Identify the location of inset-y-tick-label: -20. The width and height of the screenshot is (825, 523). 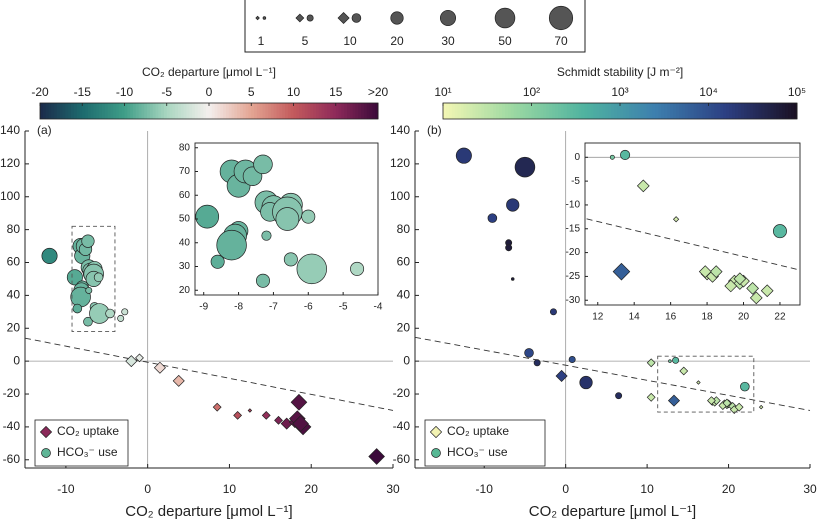
(573, 252).